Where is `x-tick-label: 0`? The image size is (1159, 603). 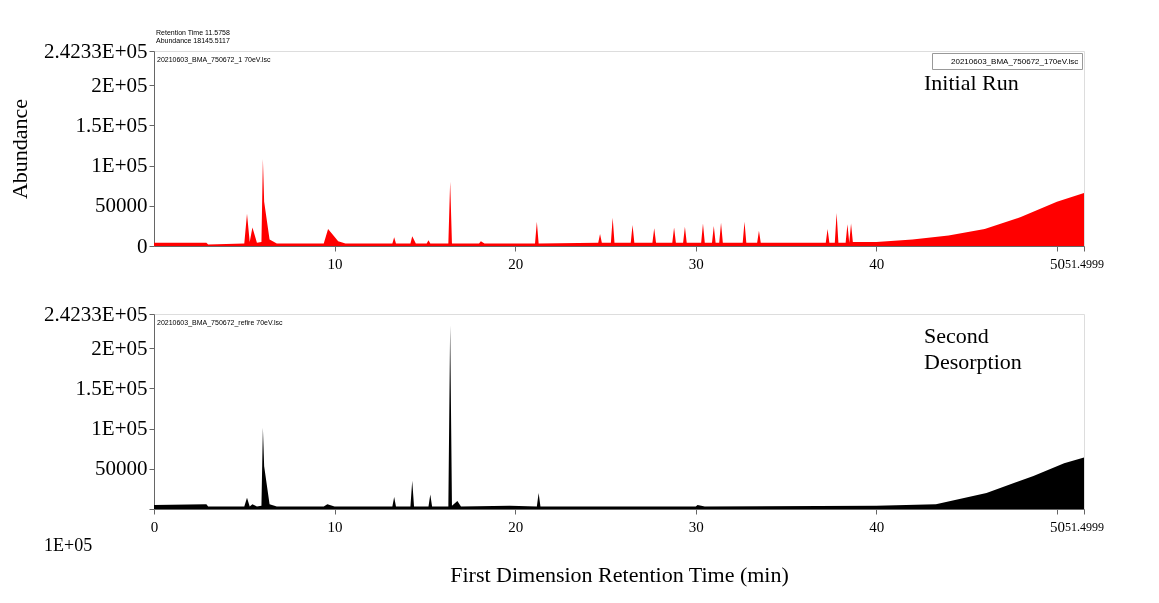 x-tick-label: 0 is located at coordinates (154, 526).